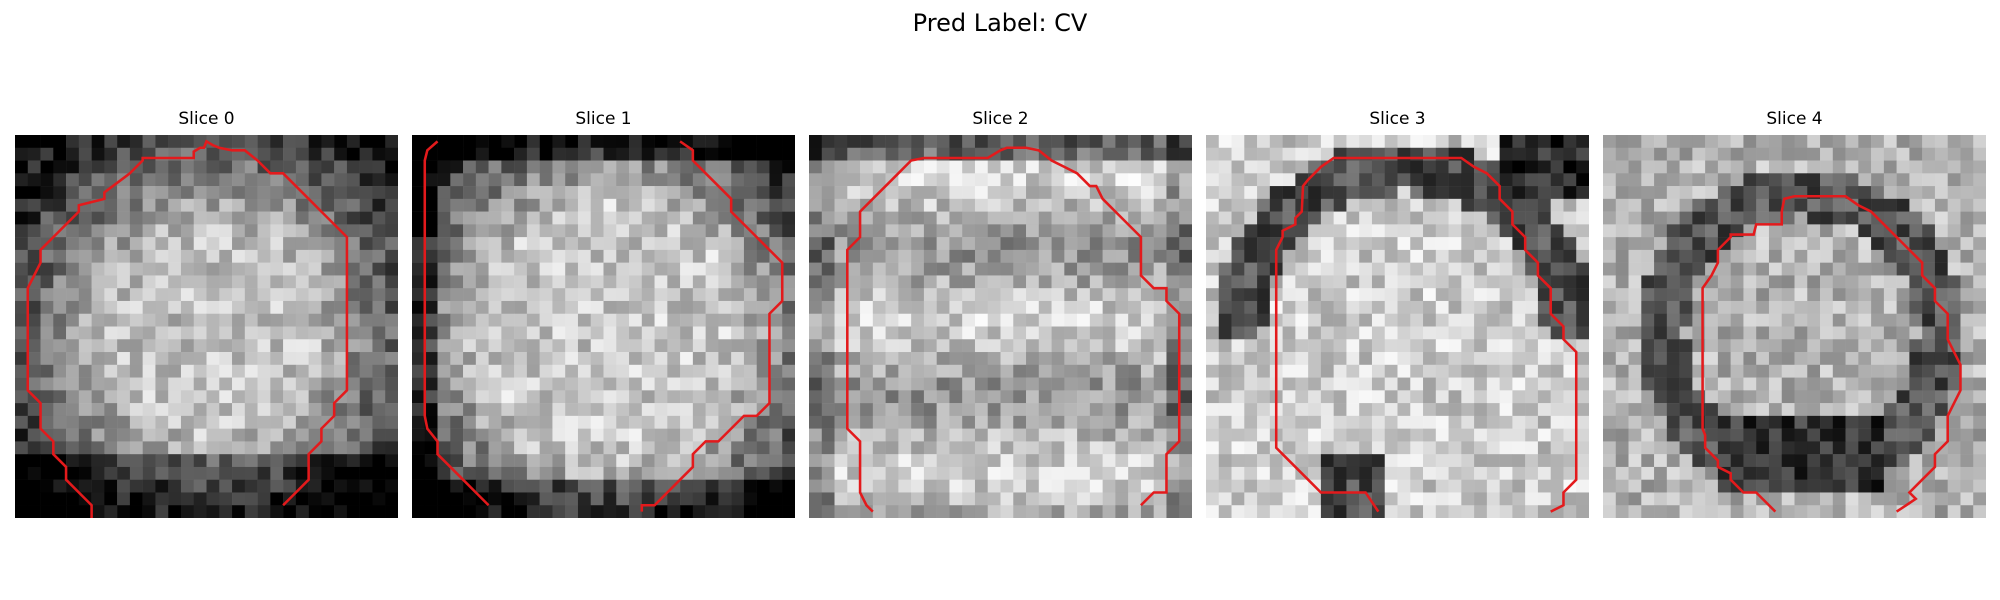  Describe the element at coordinates (1000, 23) in the screenshot. I see `figure-title: Pred Label: CV` at that location.